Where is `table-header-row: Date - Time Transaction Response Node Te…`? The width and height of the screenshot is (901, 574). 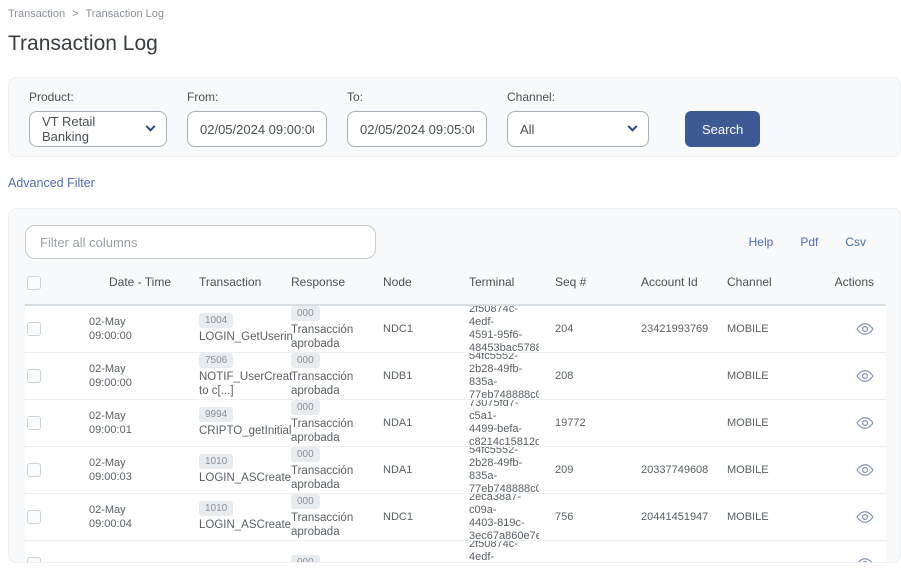 table-header-row: Date - Time Transaction Response Node Te… is located at coordinates (455, 284).